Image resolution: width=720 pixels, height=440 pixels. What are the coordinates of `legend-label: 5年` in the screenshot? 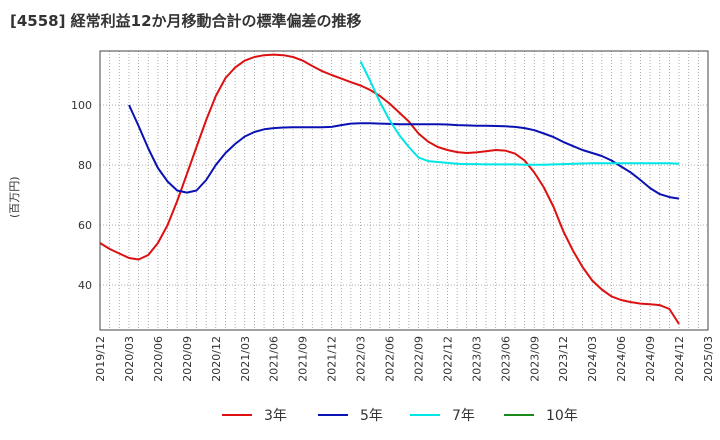 It's located at (371, 416).